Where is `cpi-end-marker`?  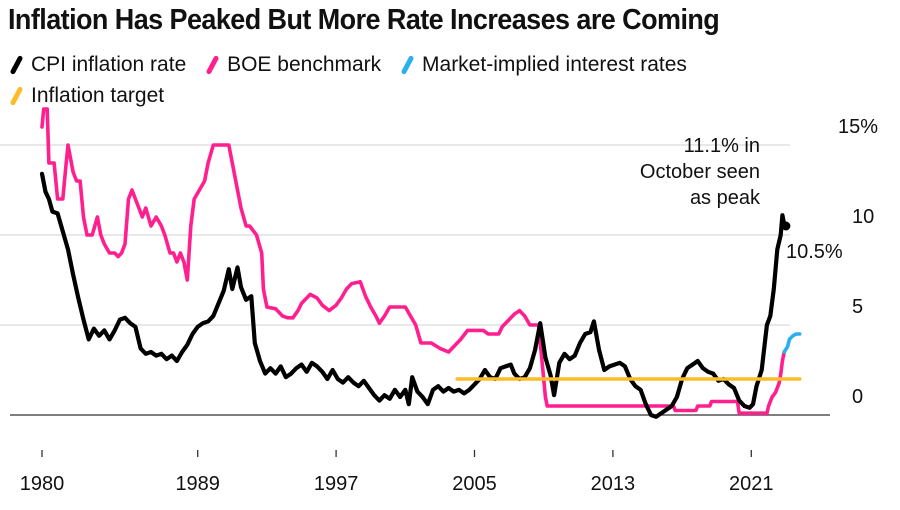
cpi-end-marker is located at coordinates (786, 226).